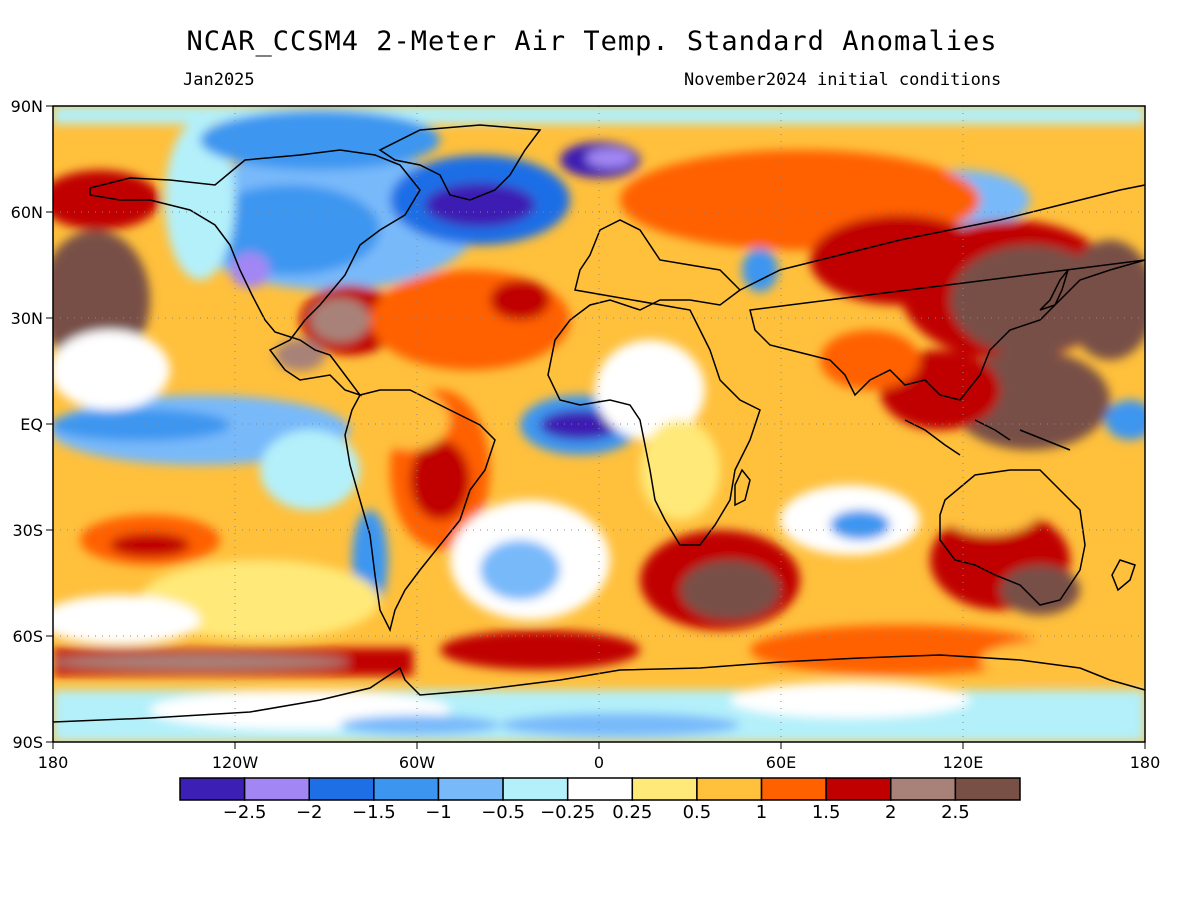  What do you see at coordinates (27, 530) in the screenshot?
I see `latitude-tick-label: 30S` at bounding box center [27, 530].